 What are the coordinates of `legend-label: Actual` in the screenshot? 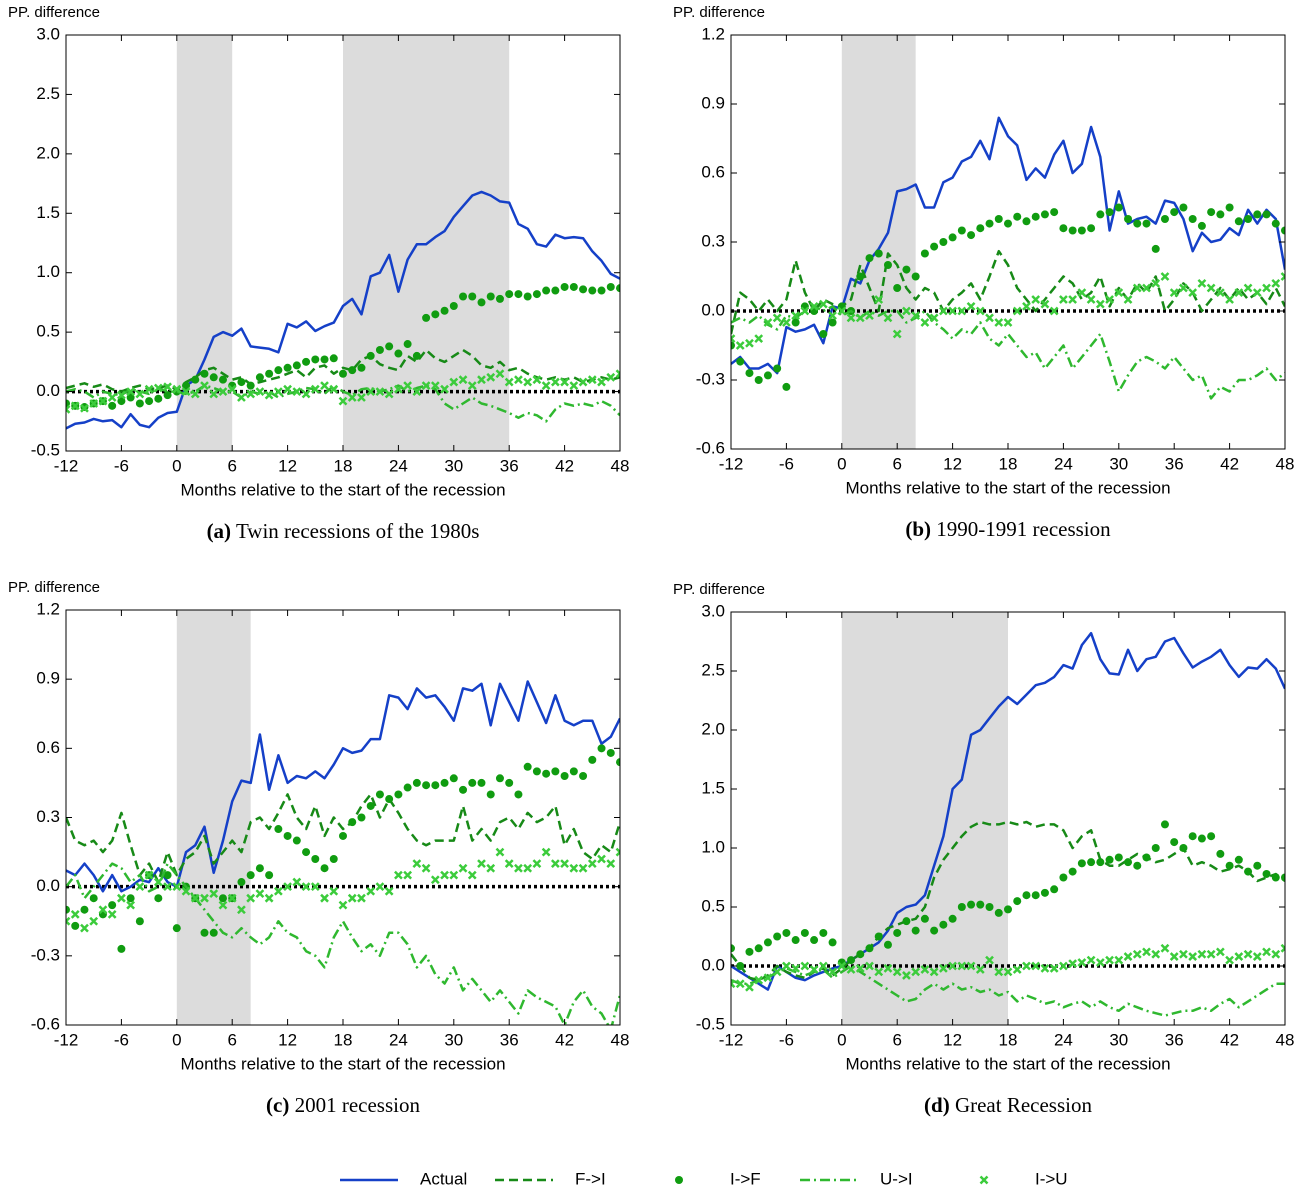 It's located at (443, 1178).